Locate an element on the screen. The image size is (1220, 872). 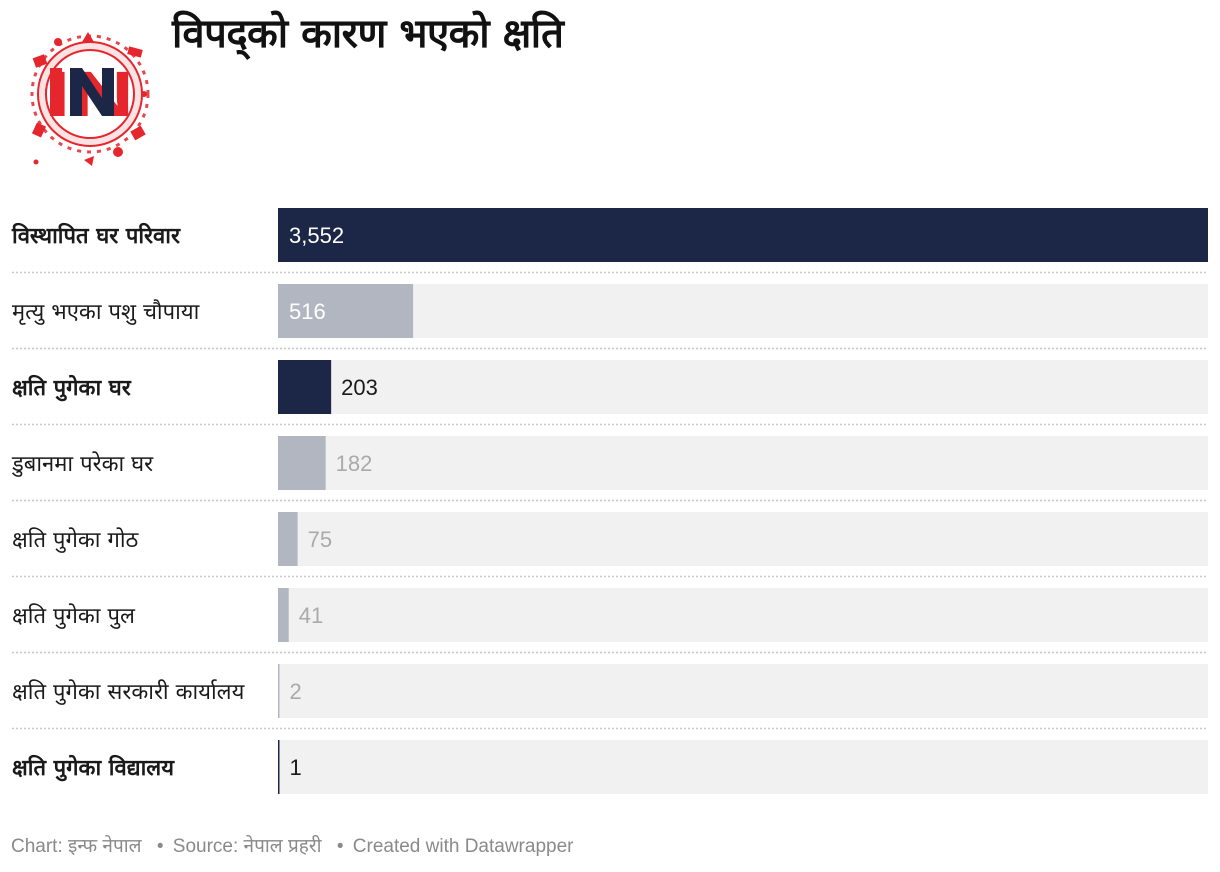
category-label: क्षति पुगेका विद्यालय is located at coordinates (93, 768).